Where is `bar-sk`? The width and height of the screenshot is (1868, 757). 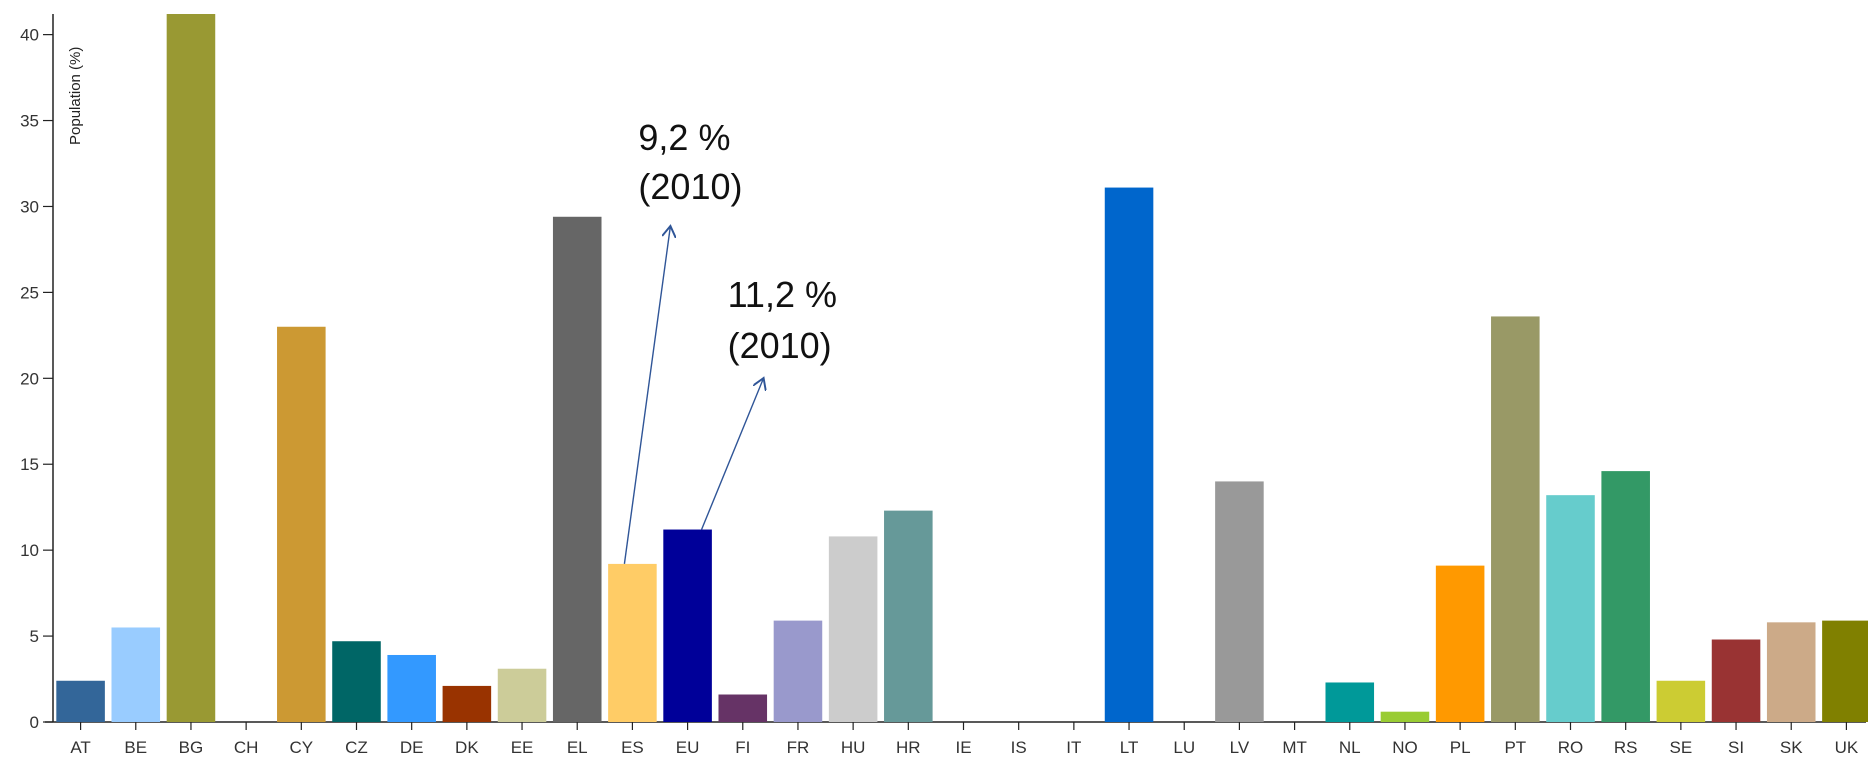 bar-sk is located at coordinates (1791, 672).